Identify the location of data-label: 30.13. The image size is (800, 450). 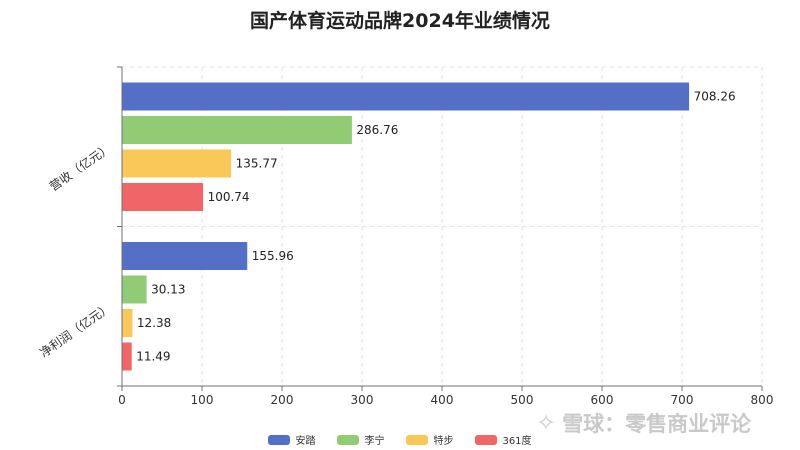
(168, 290).